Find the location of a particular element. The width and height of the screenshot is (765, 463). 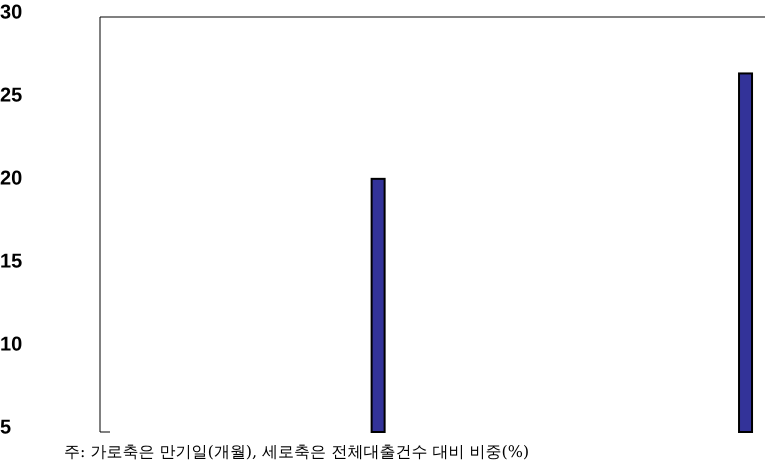

y-tick-label: 25 is located at coordinates (11, 95).